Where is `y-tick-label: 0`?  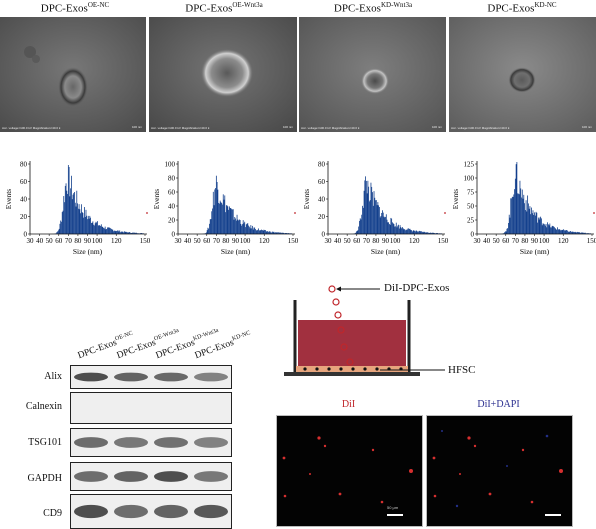 y-tick-label: 0 is located at coordinates (473, 235).